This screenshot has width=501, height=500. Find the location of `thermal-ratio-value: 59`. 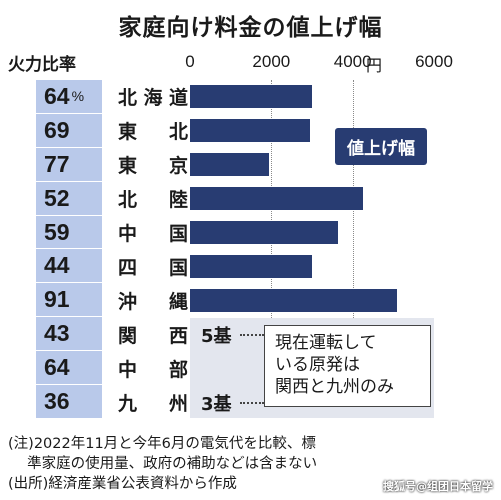

thermal-ratio-value: 59 is located at coordinates (69, 233).